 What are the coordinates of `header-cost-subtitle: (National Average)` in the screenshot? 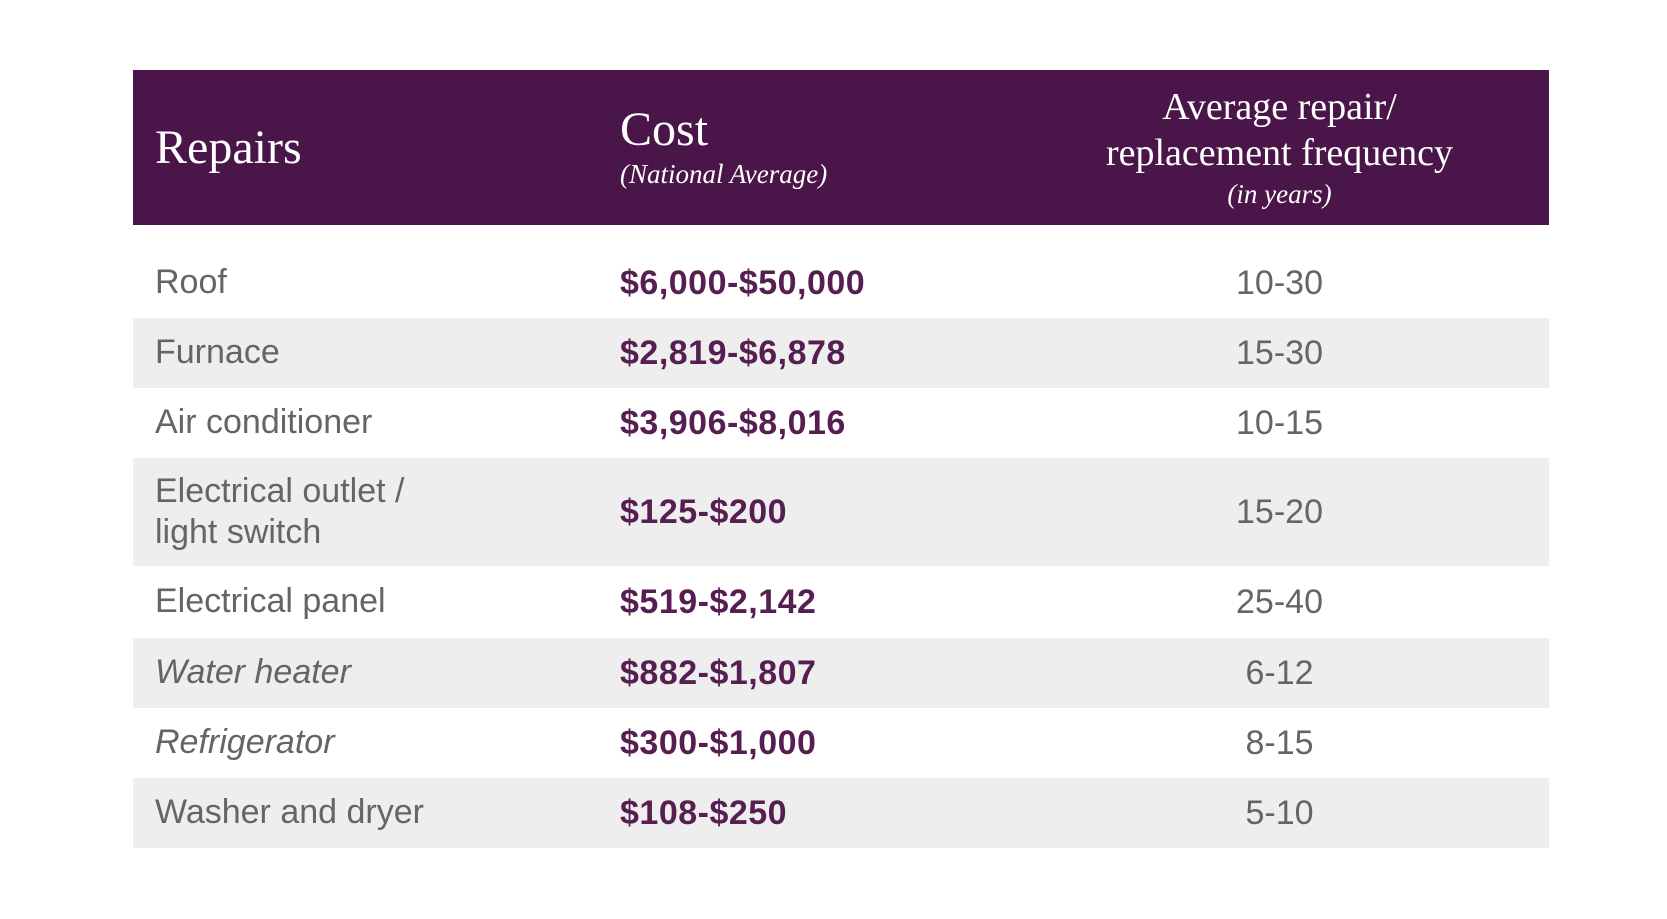 It's located at (724, 174).